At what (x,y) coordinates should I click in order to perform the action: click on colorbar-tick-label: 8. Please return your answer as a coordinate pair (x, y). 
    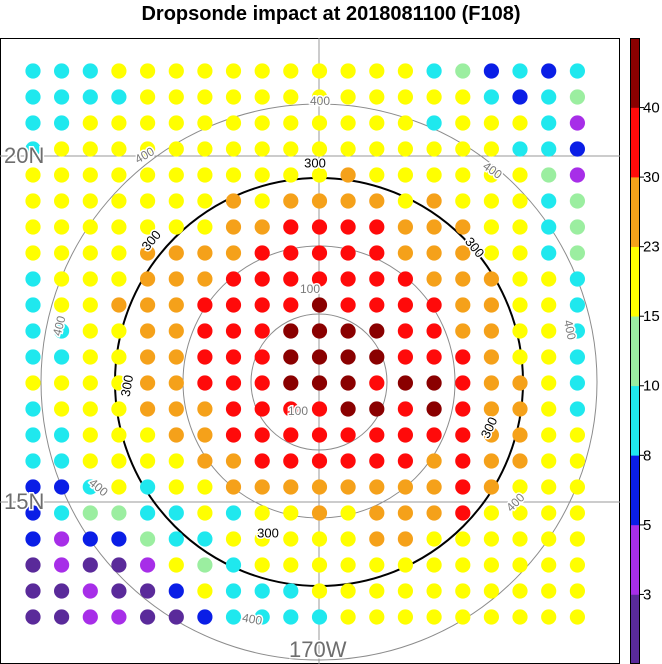
    Looking at the image, I should click on (647, 455).